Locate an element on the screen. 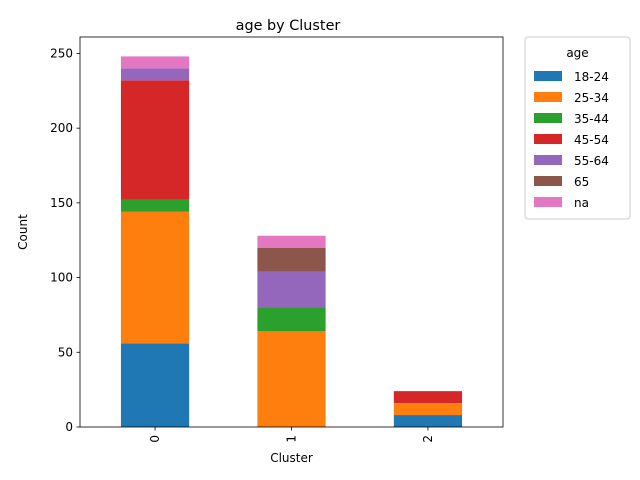 Image resolution: width=640 pixels, height=480 pixels. legend-frame is located at coordinates (577, 128).